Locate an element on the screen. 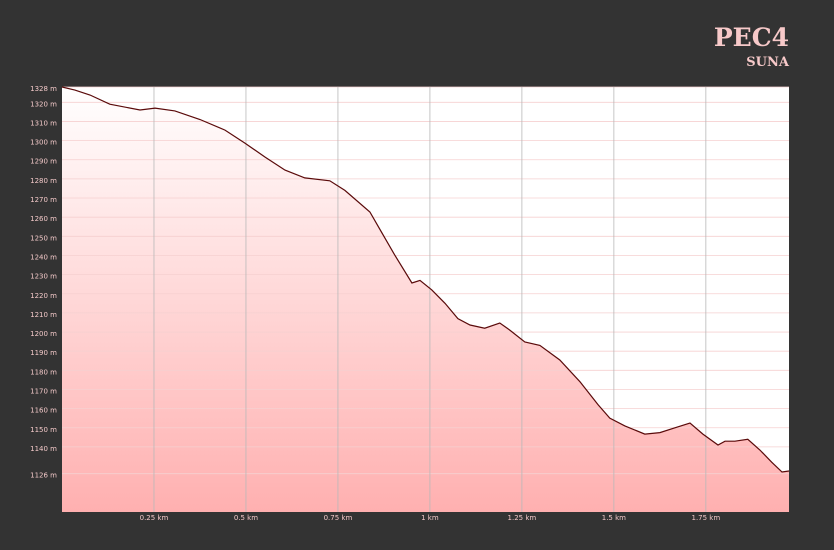 This screenshot has height=550, width=834. x-tick-label: 1.5 km is located at coordinates (614, 518).